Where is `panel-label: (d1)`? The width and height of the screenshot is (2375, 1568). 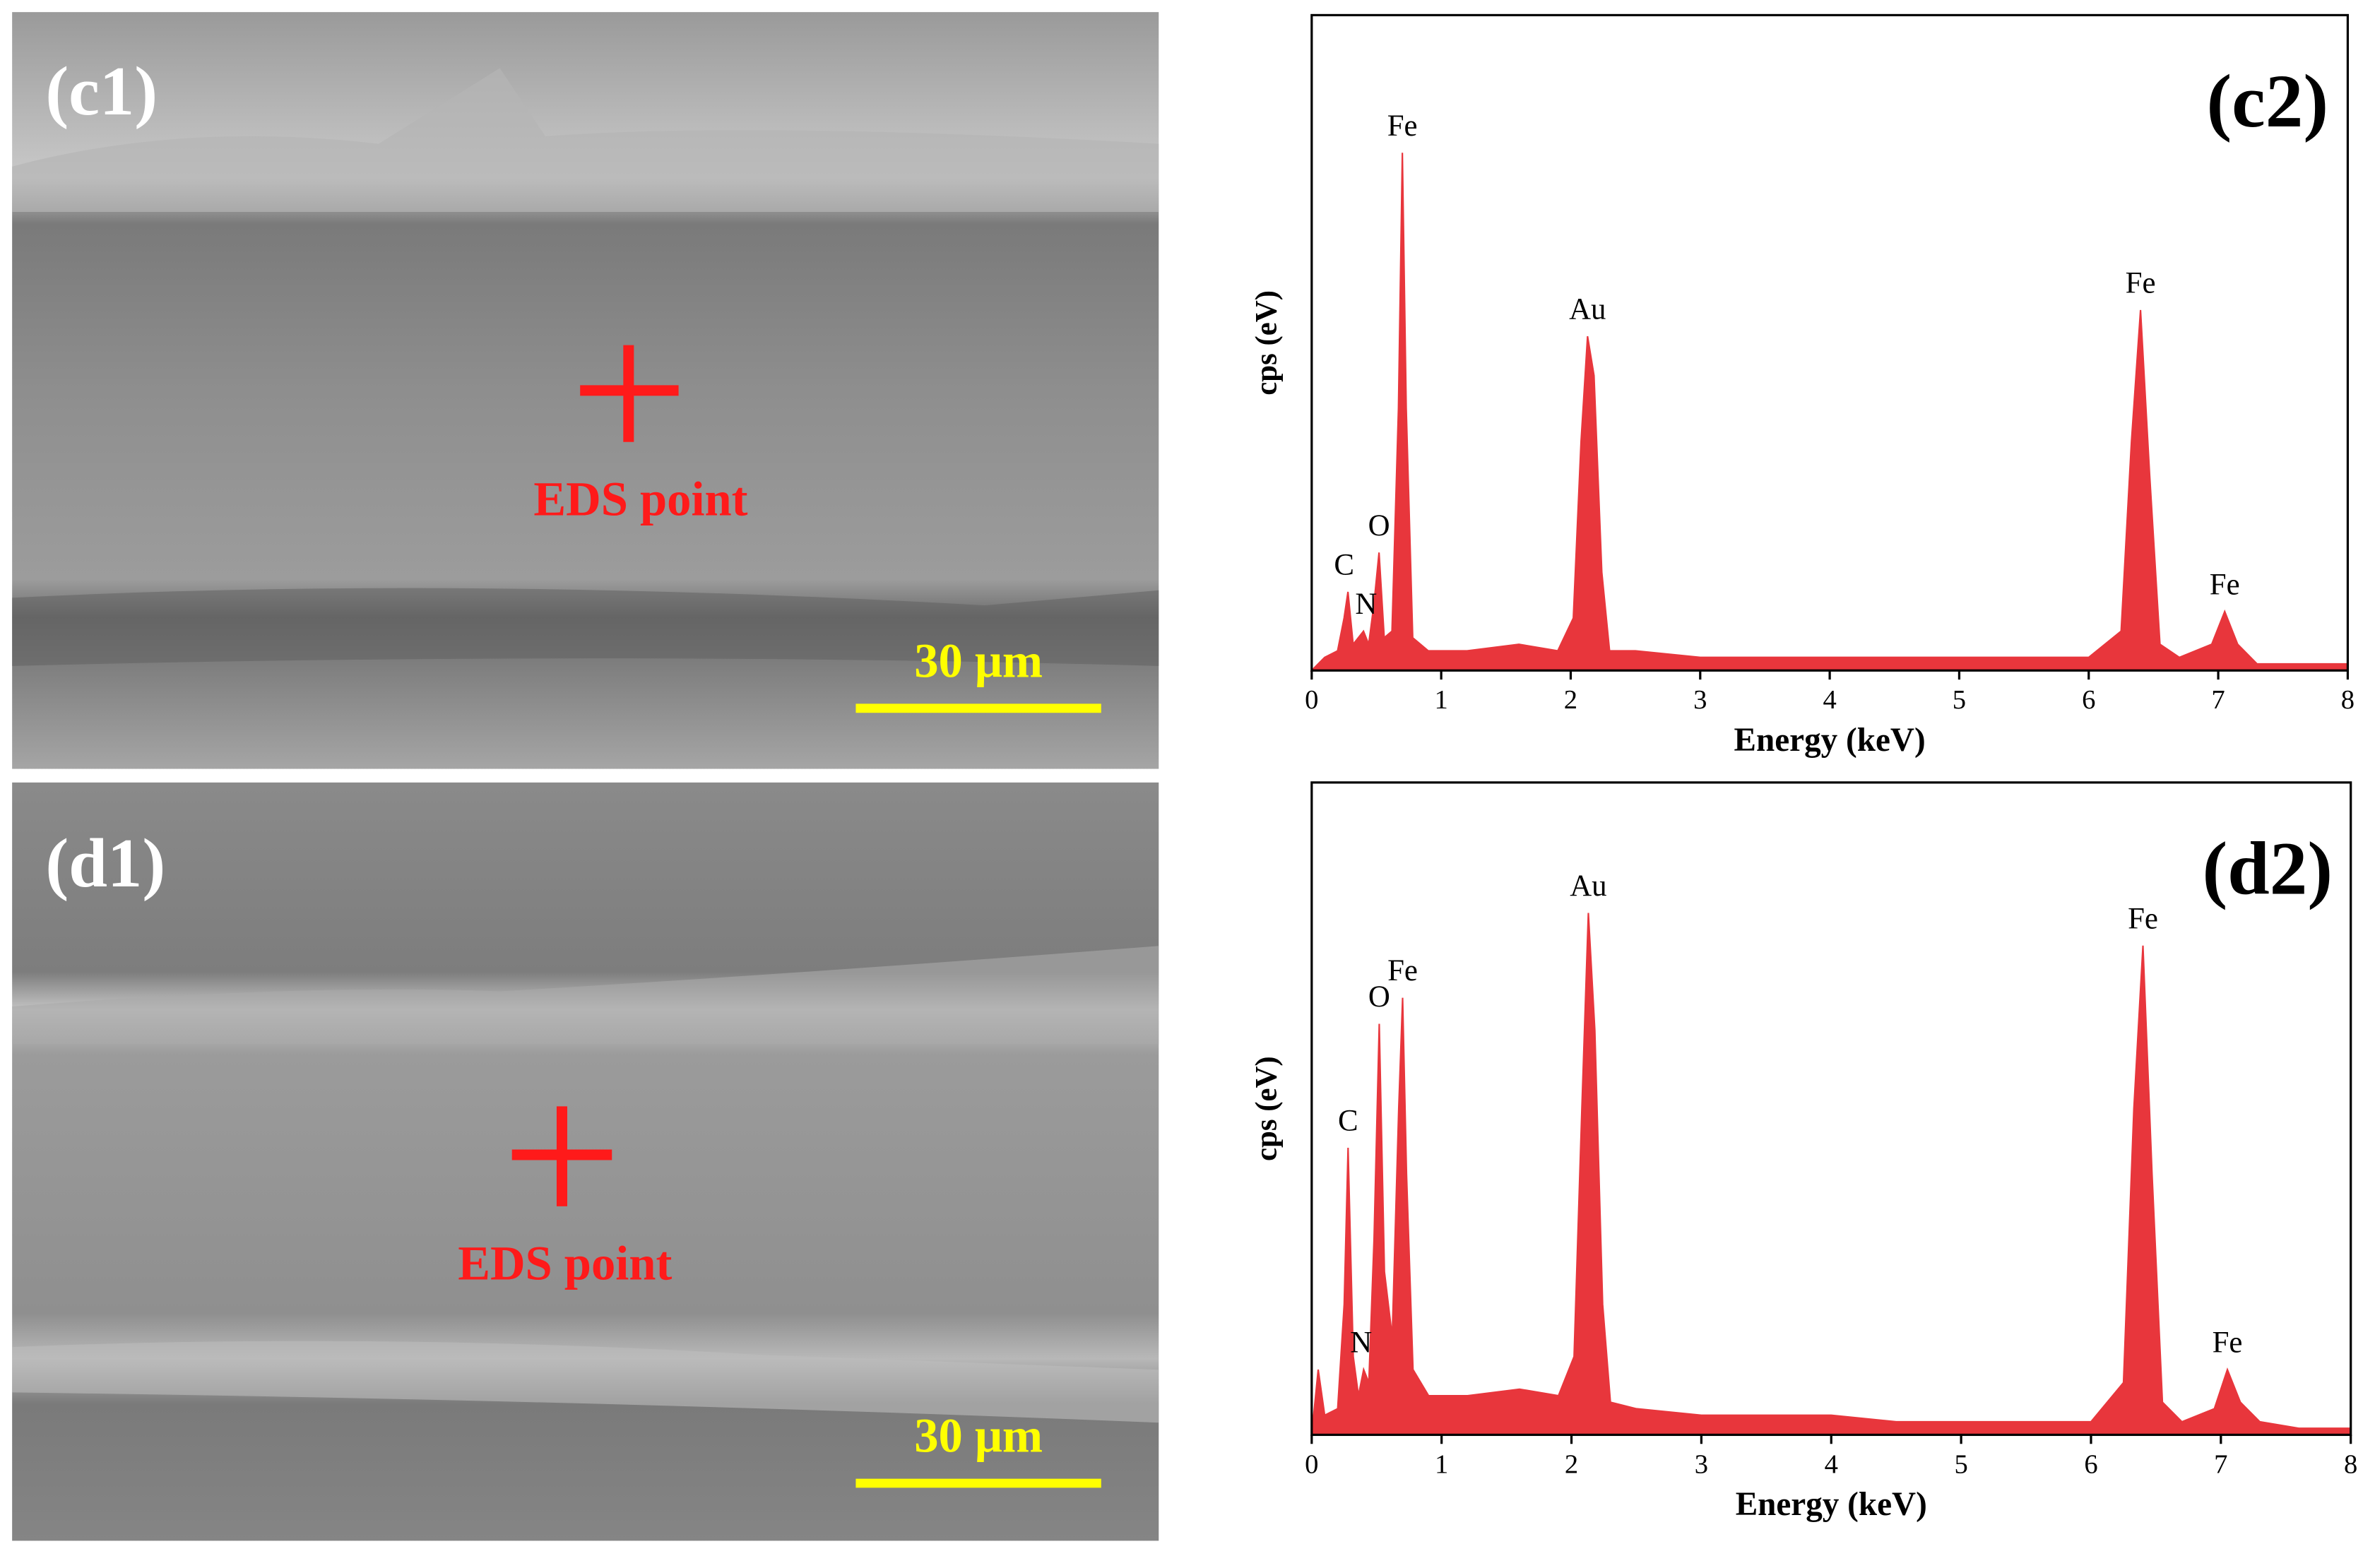 panel-label: (d1) is located at coordinates (105, 863).